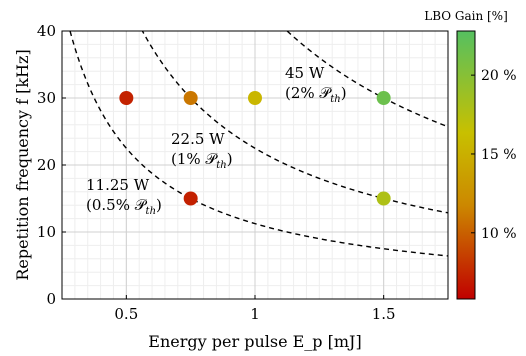 Image resolution: width=526 pixels, height=356 pixels. What do you see at coordinates (221, 165) in the screenshot?
I see `annotation-22-5w-sub: th` at bounding box center [221, 165].